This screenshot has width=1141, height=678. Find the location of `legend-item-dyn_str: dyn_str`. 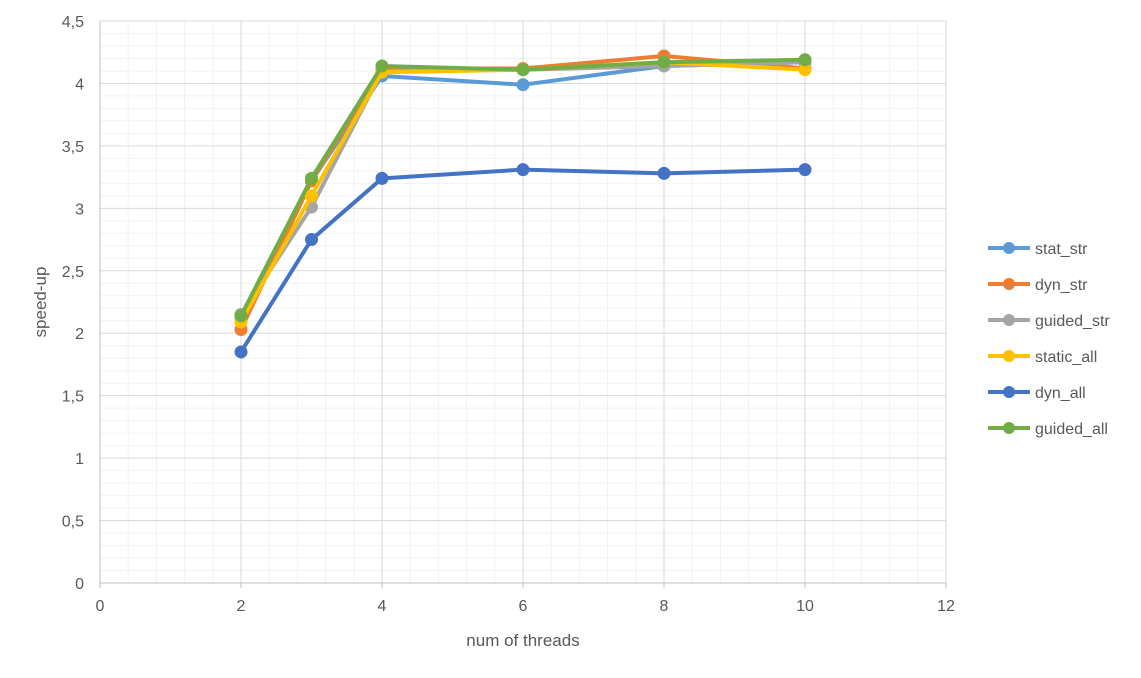

legend-item-dyn_str: dyn_str is located at coordinates (1038, 285).